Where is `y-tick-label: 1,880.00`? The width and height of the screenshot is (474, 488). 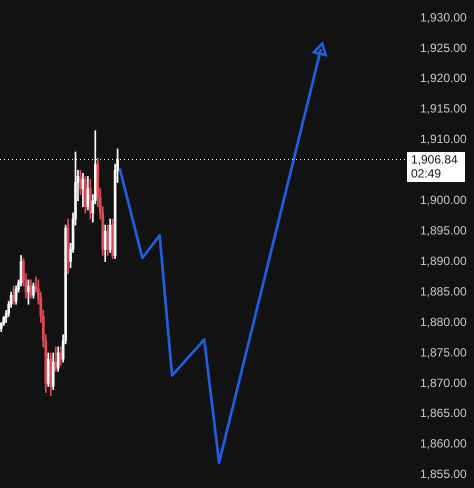 y-tick-label: 1,880.00 is located at coordinates (444, 321).